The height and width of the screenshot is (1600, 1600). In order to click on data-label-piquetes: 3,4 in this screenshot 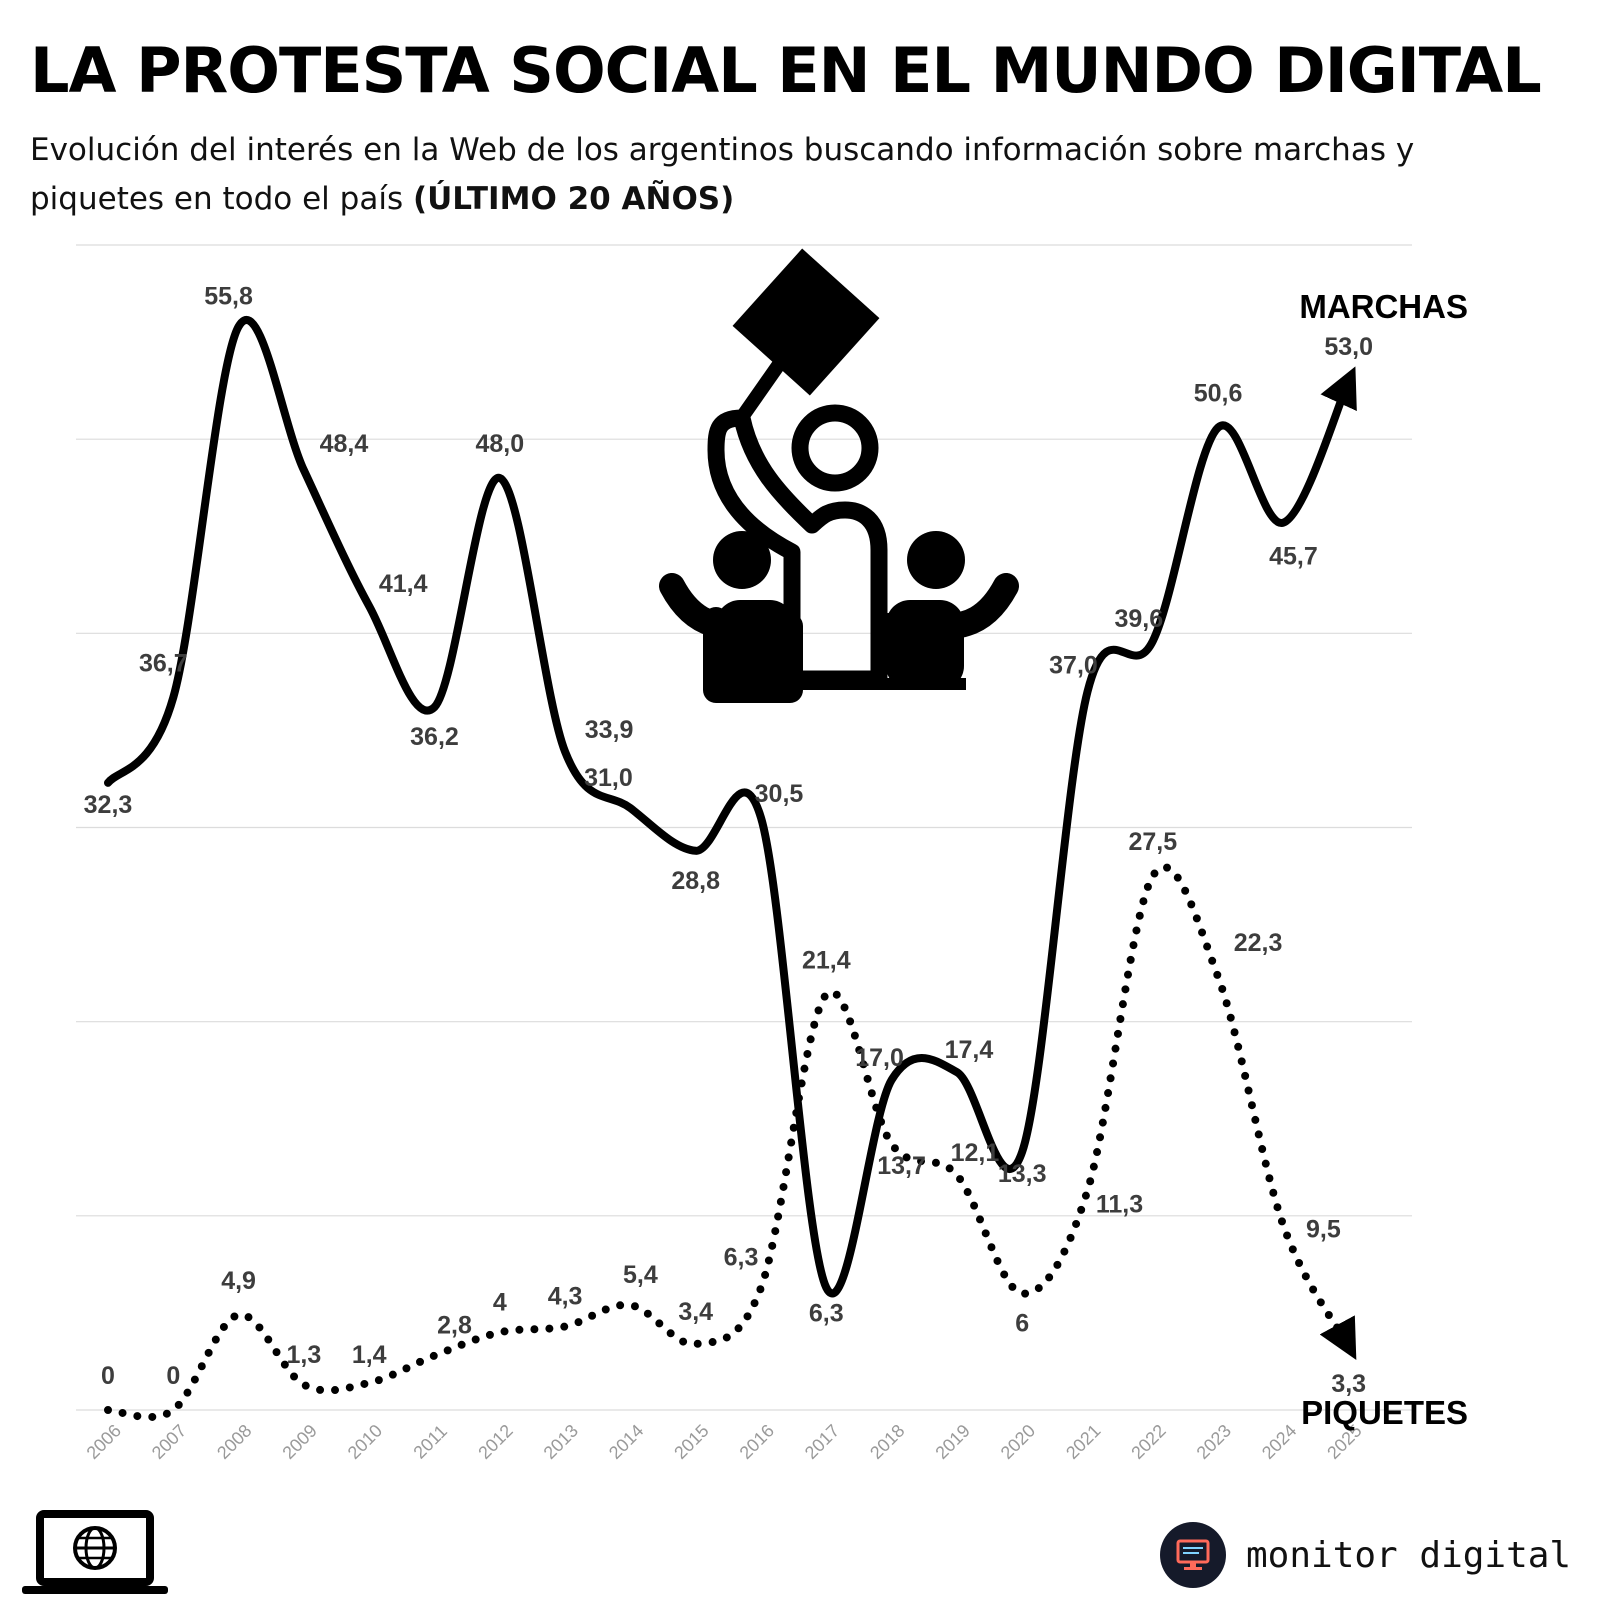, I will do `click(695, 1312)`.